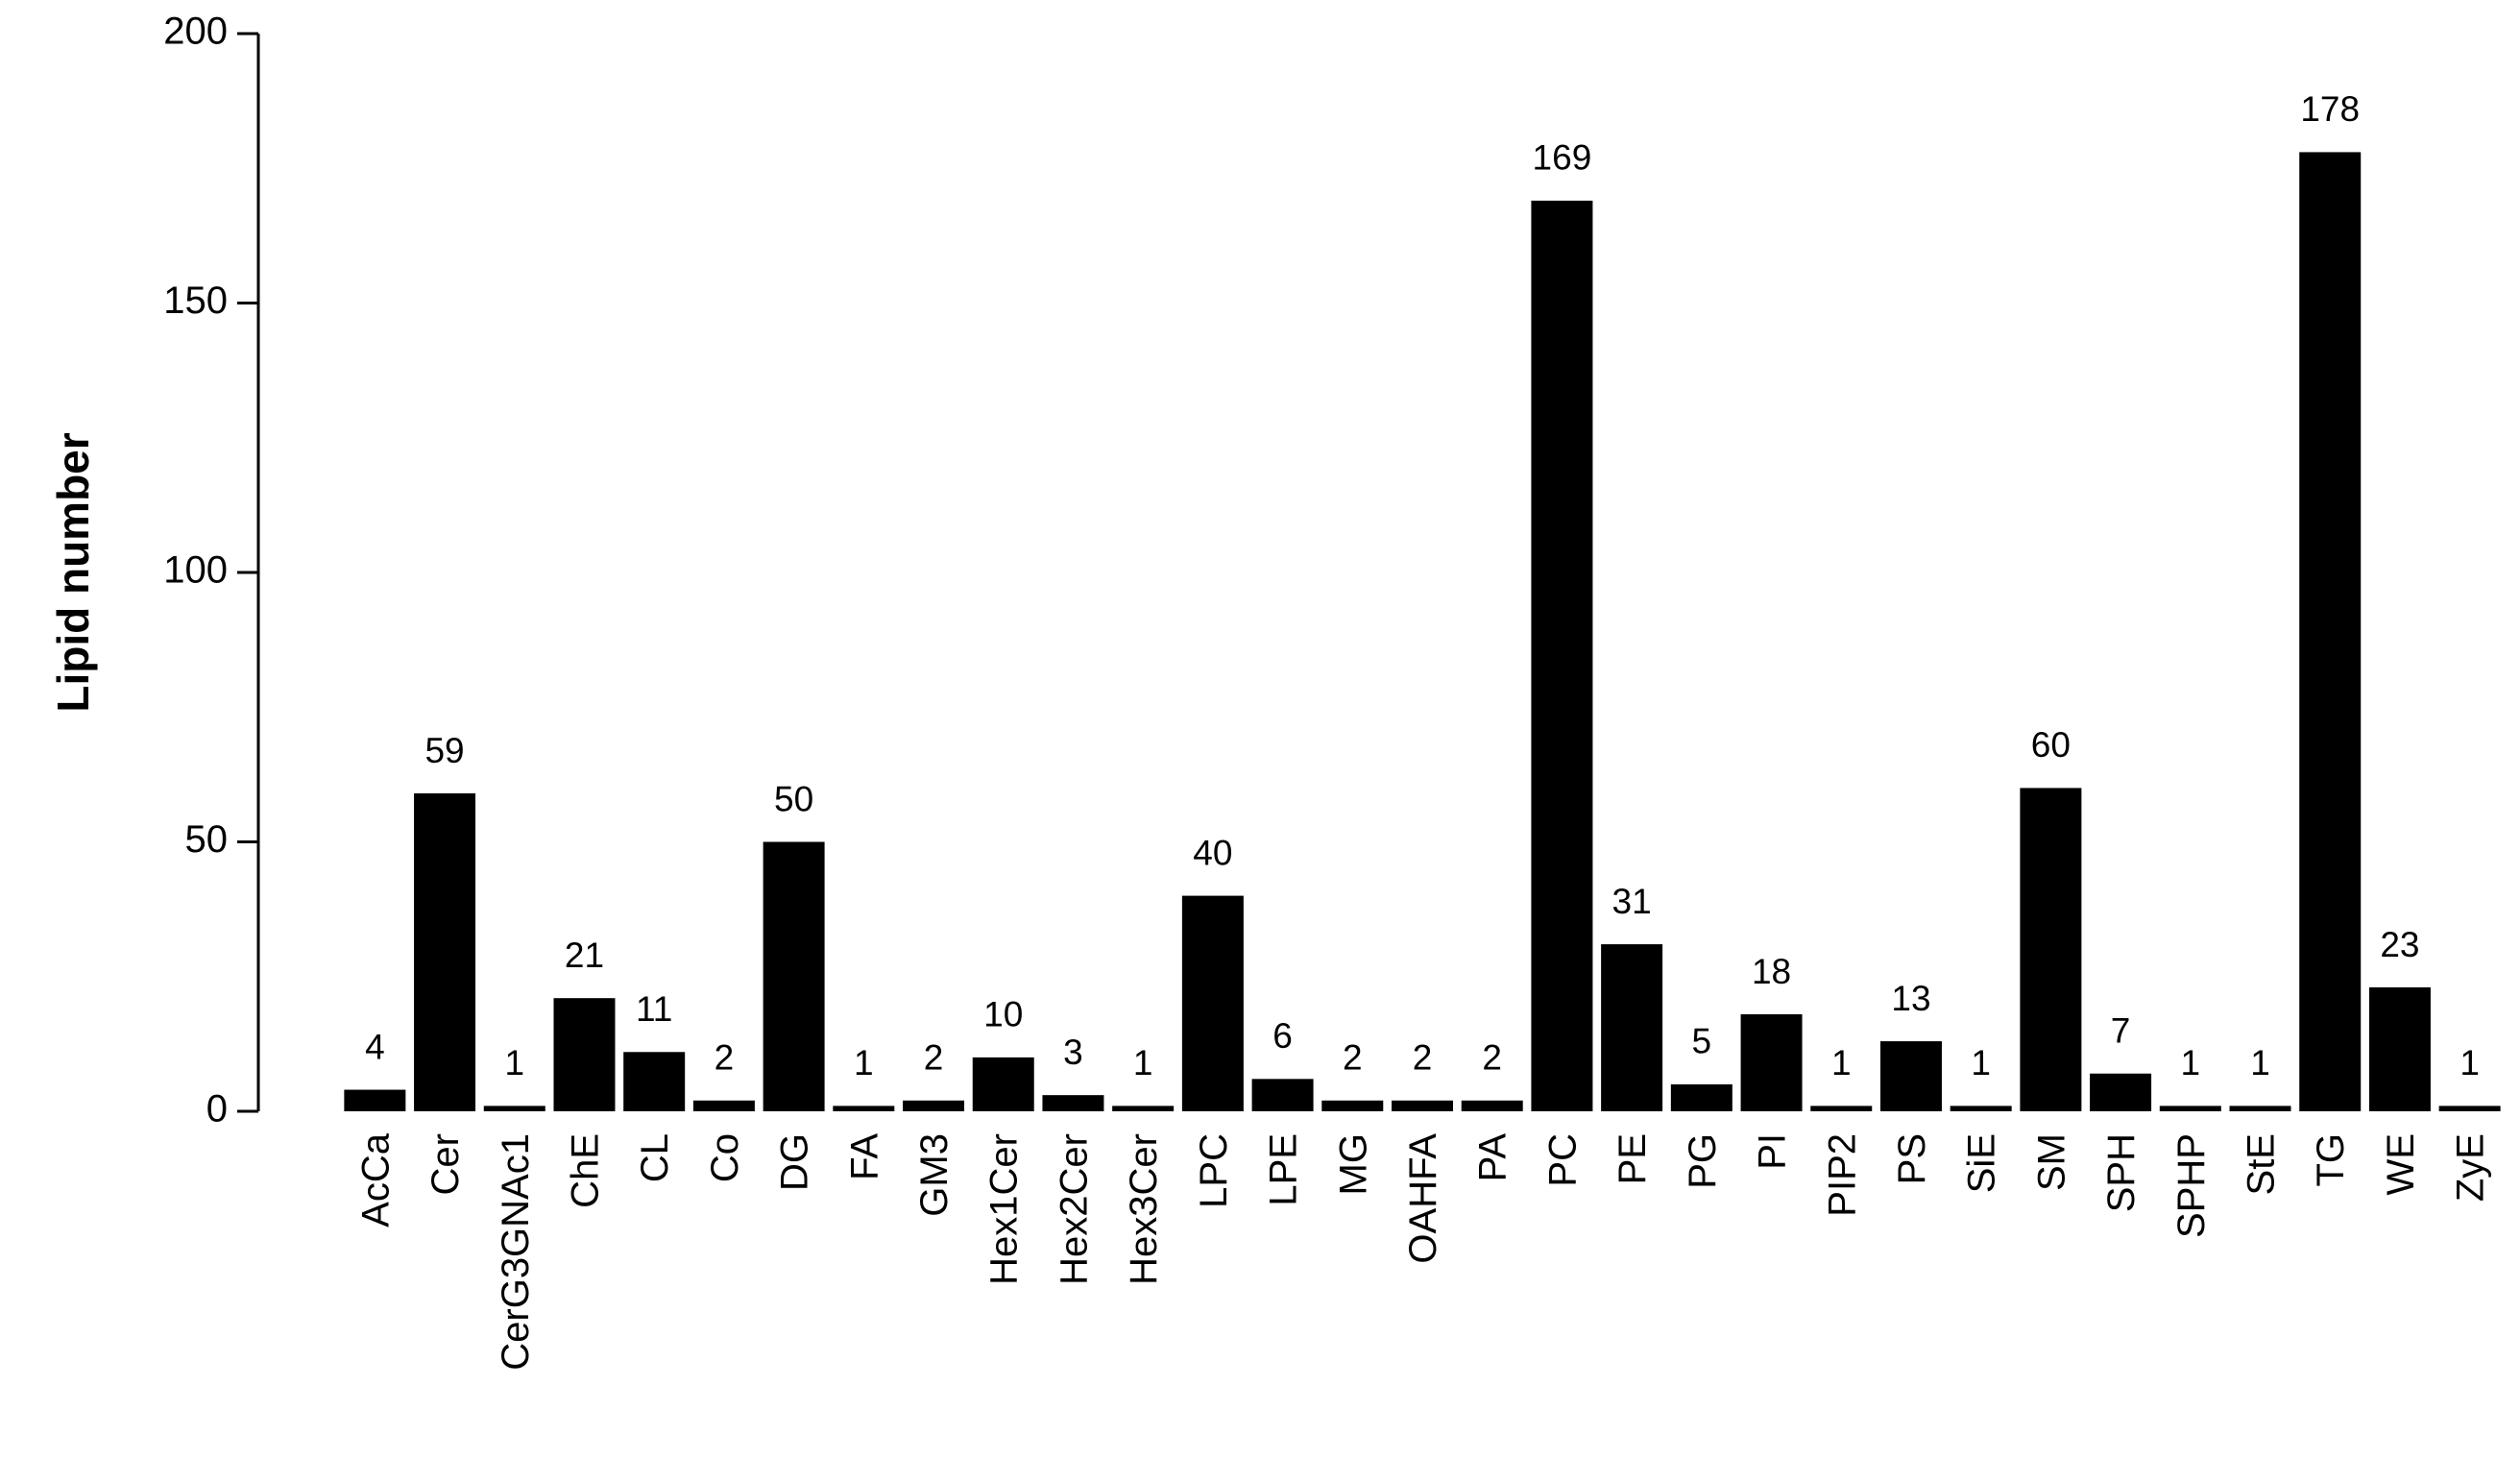 This screenshot has height=1483, width=2520. What do you see at coordinates (864, 1156) in the screenshot?
I see `x-tick-label: FA` at bounding box center [864, 1156].